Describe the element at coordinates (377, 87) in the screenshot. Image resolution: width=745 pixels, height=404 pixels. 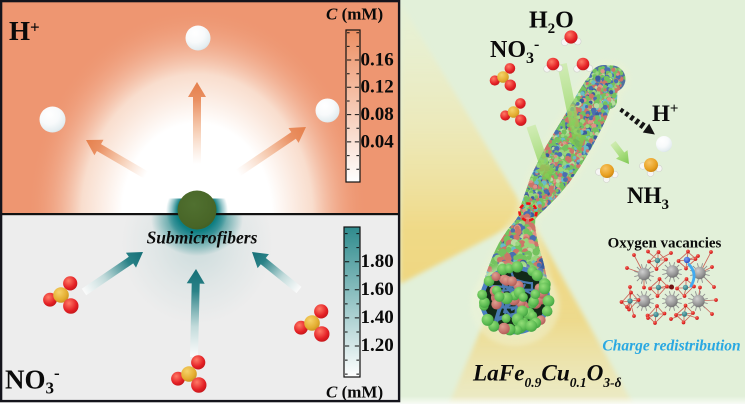
I see `svg-text: 0.12` at that location.